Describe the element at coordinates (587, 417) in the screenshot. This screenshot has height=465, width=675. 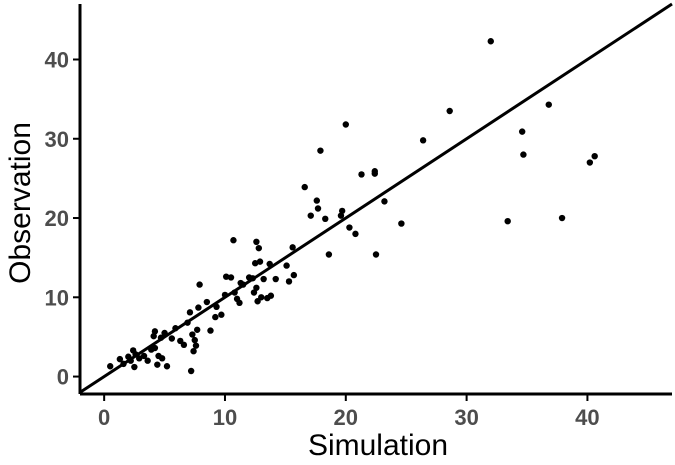
I see `x-tick-label: 40` at that location.